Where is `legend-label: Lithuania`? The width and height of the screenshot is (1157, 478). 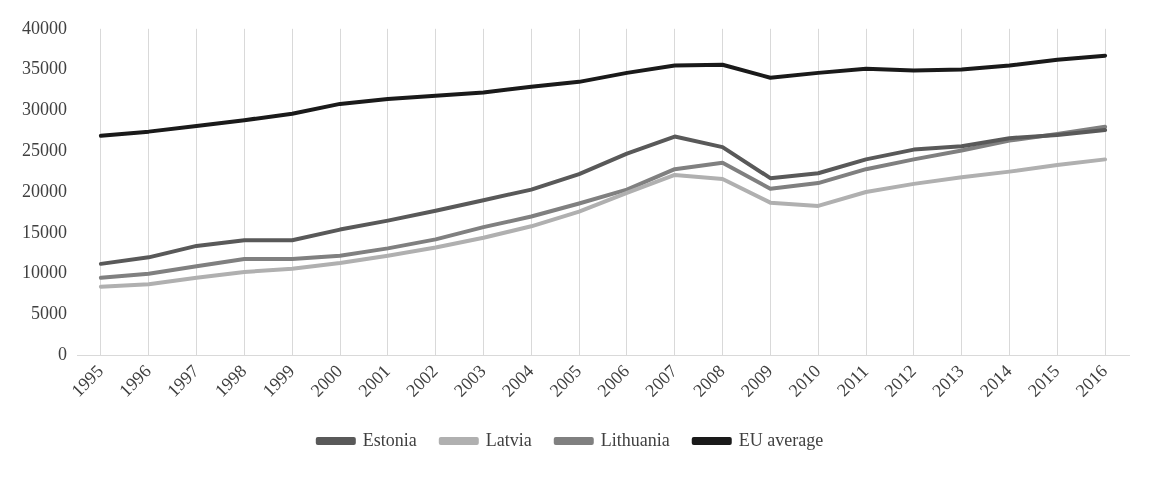 legend-label: Lithuania is located at coordinates (635, 439).